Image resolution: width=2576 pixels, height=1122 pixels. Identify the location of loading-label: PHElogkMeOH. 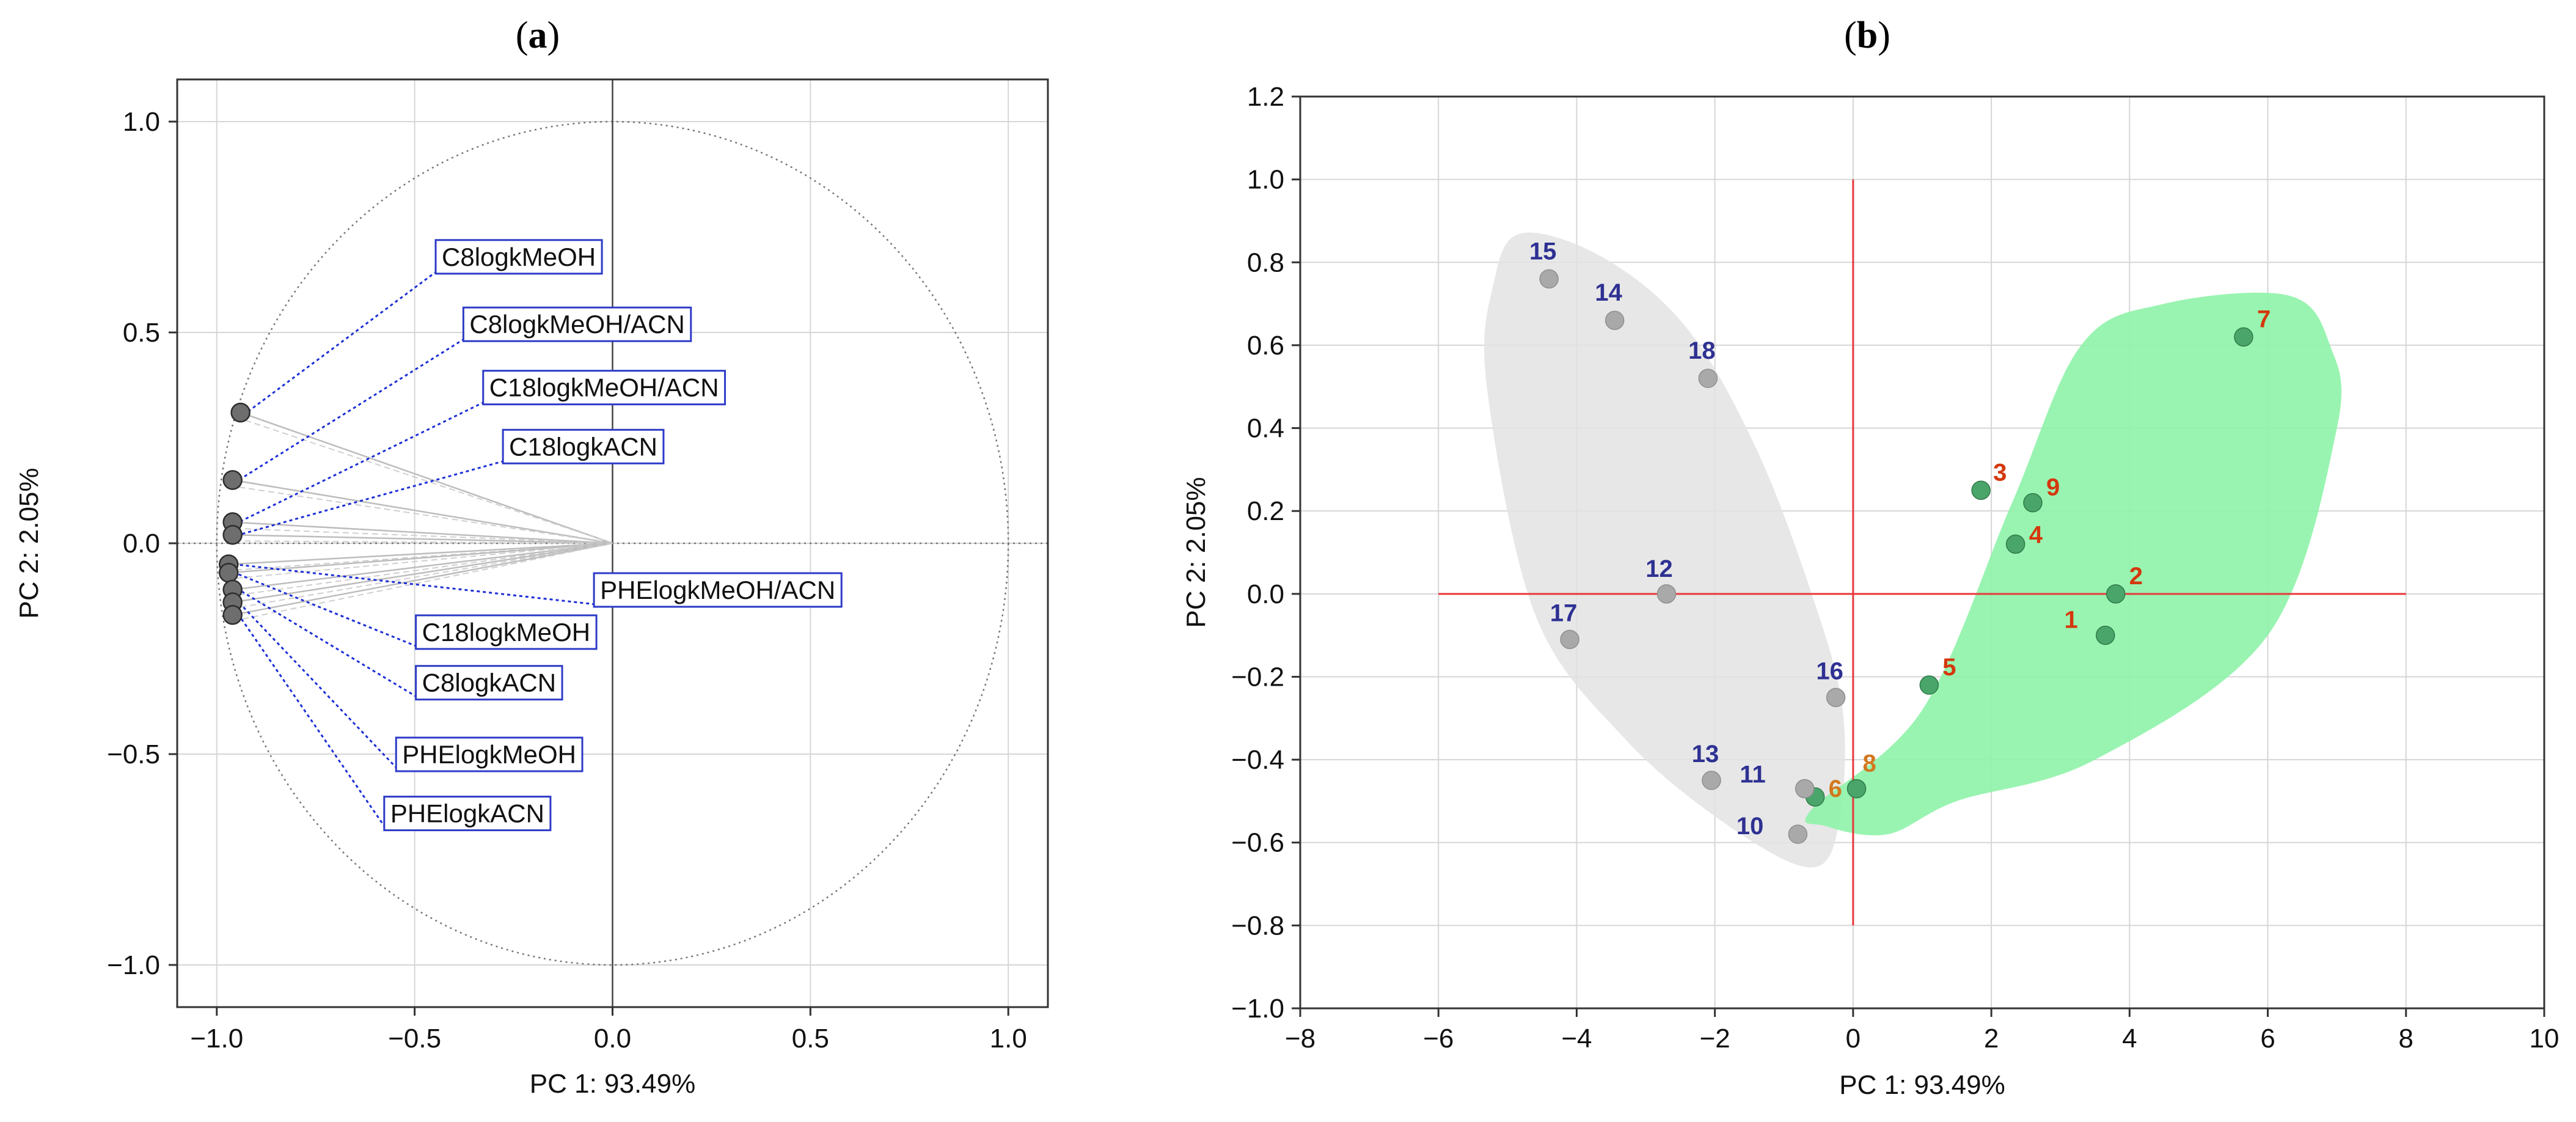
(489, 755).